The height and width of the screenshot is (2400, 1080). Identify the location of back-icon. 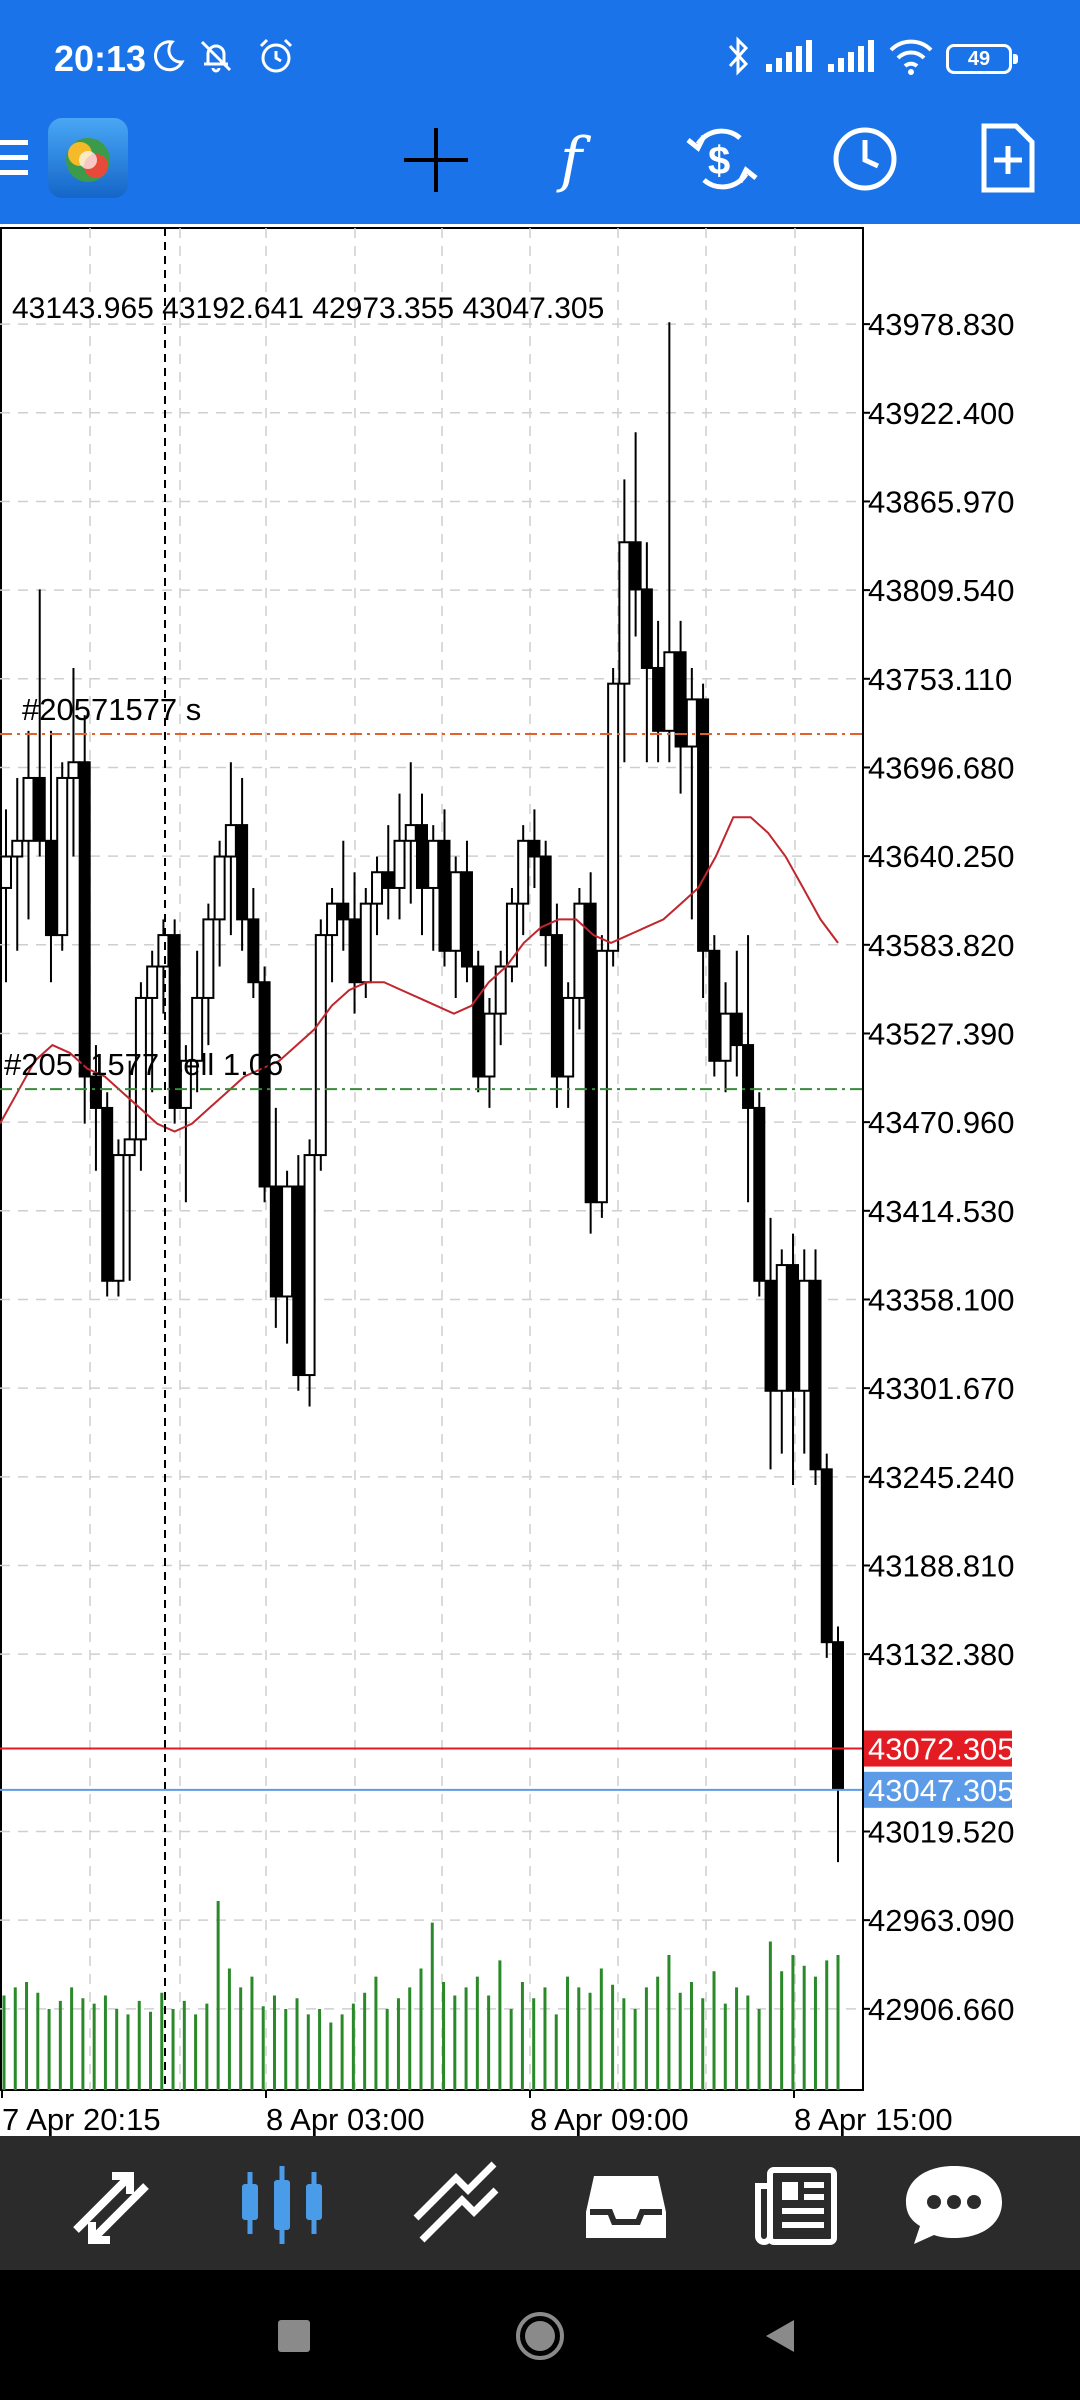
(780, 2336).